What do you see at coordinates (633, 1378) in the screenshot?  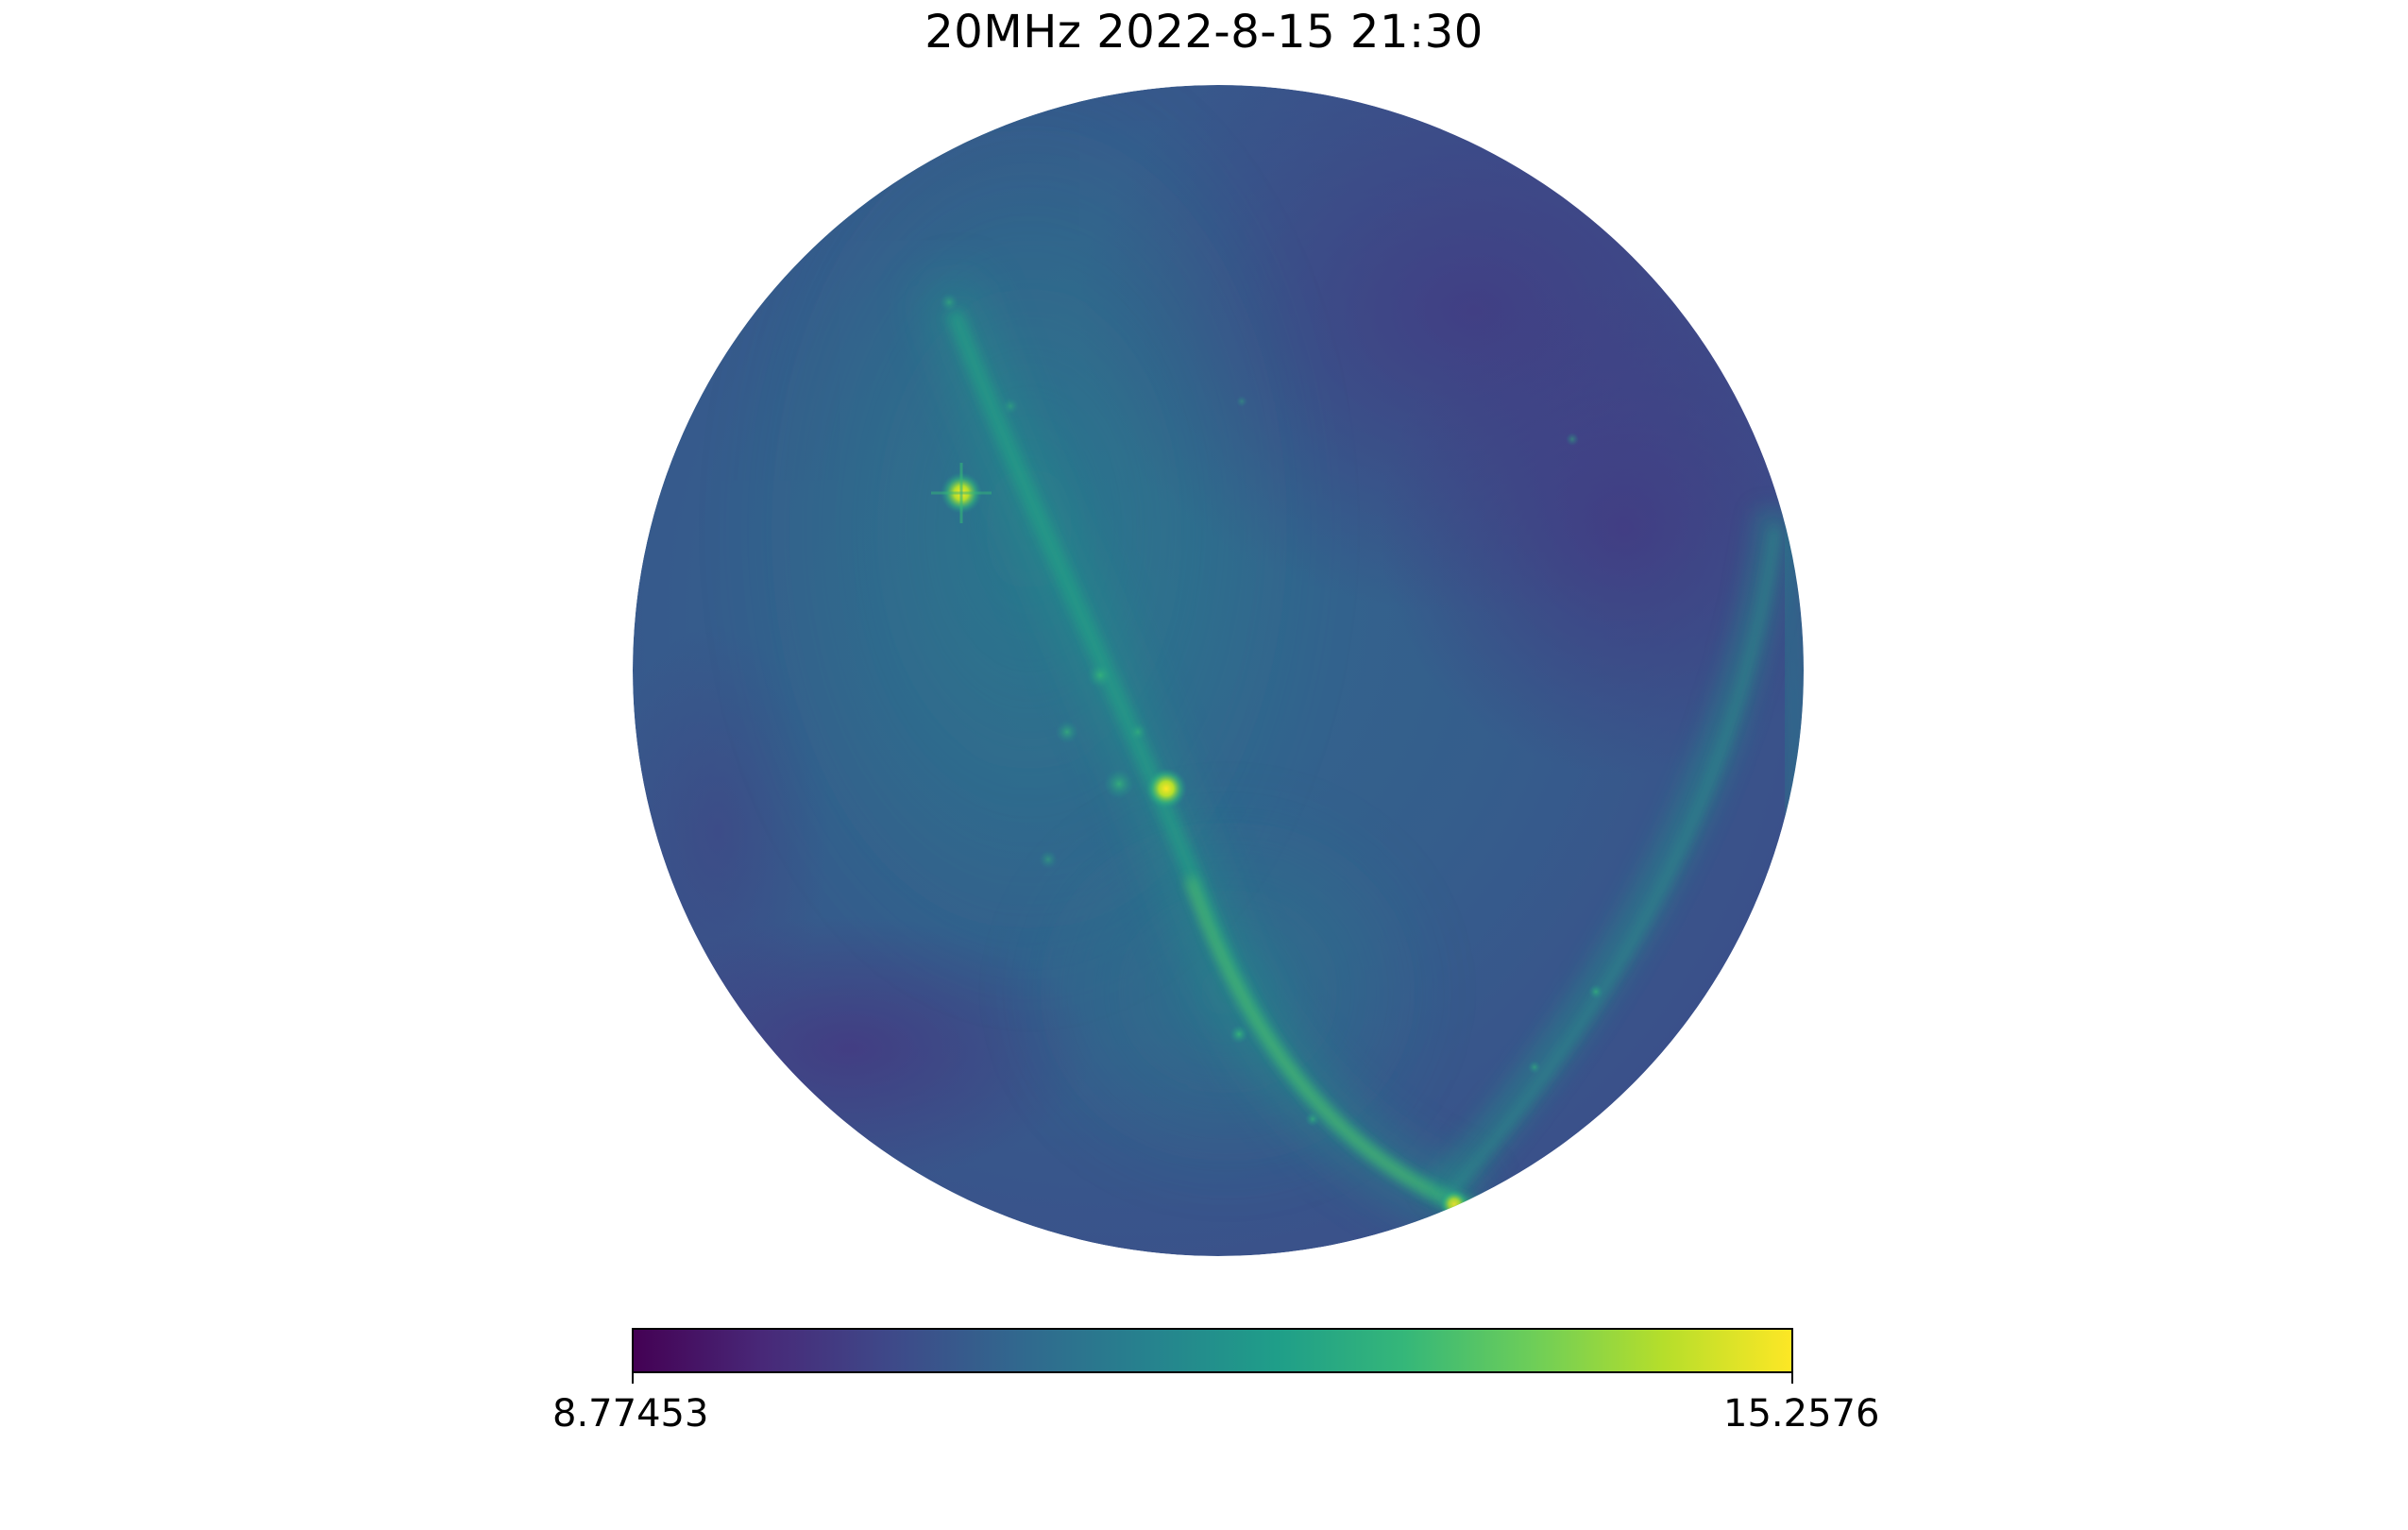 I see `colorbar-min-tick` at bounding box center [633, 1378].